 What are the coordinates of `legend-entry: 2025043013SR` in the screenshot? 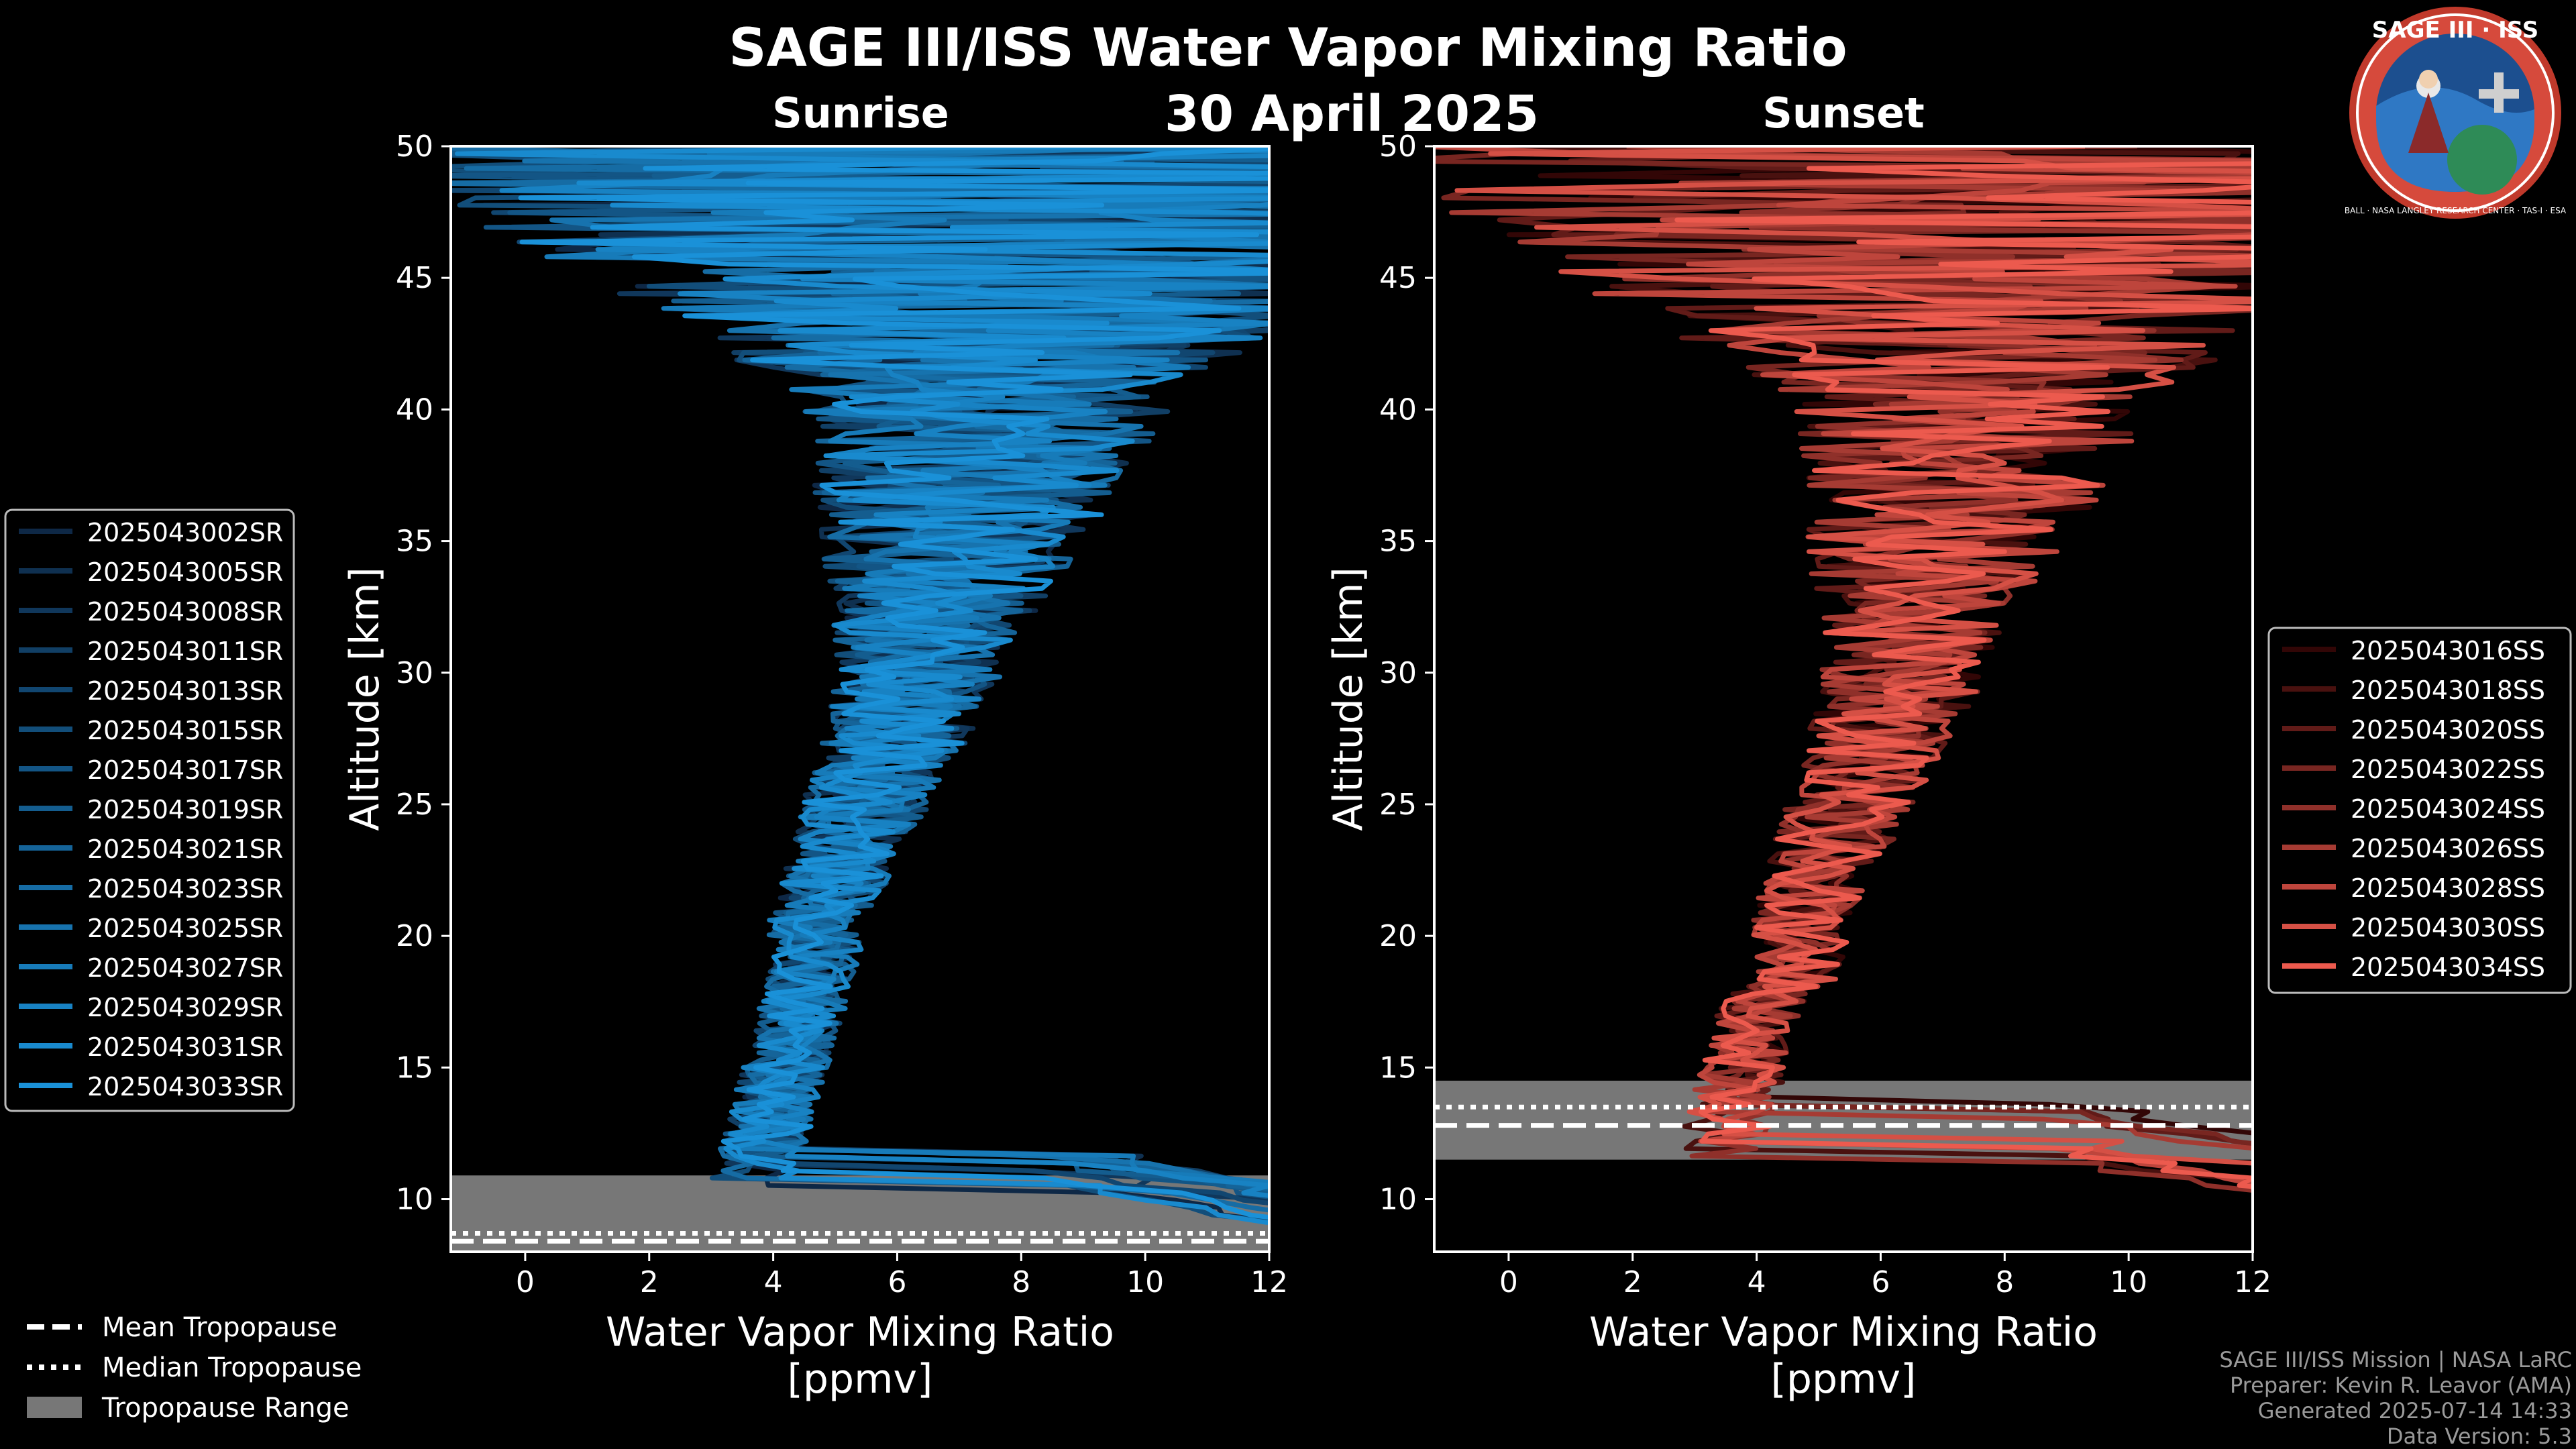 It's located at (185, 691).